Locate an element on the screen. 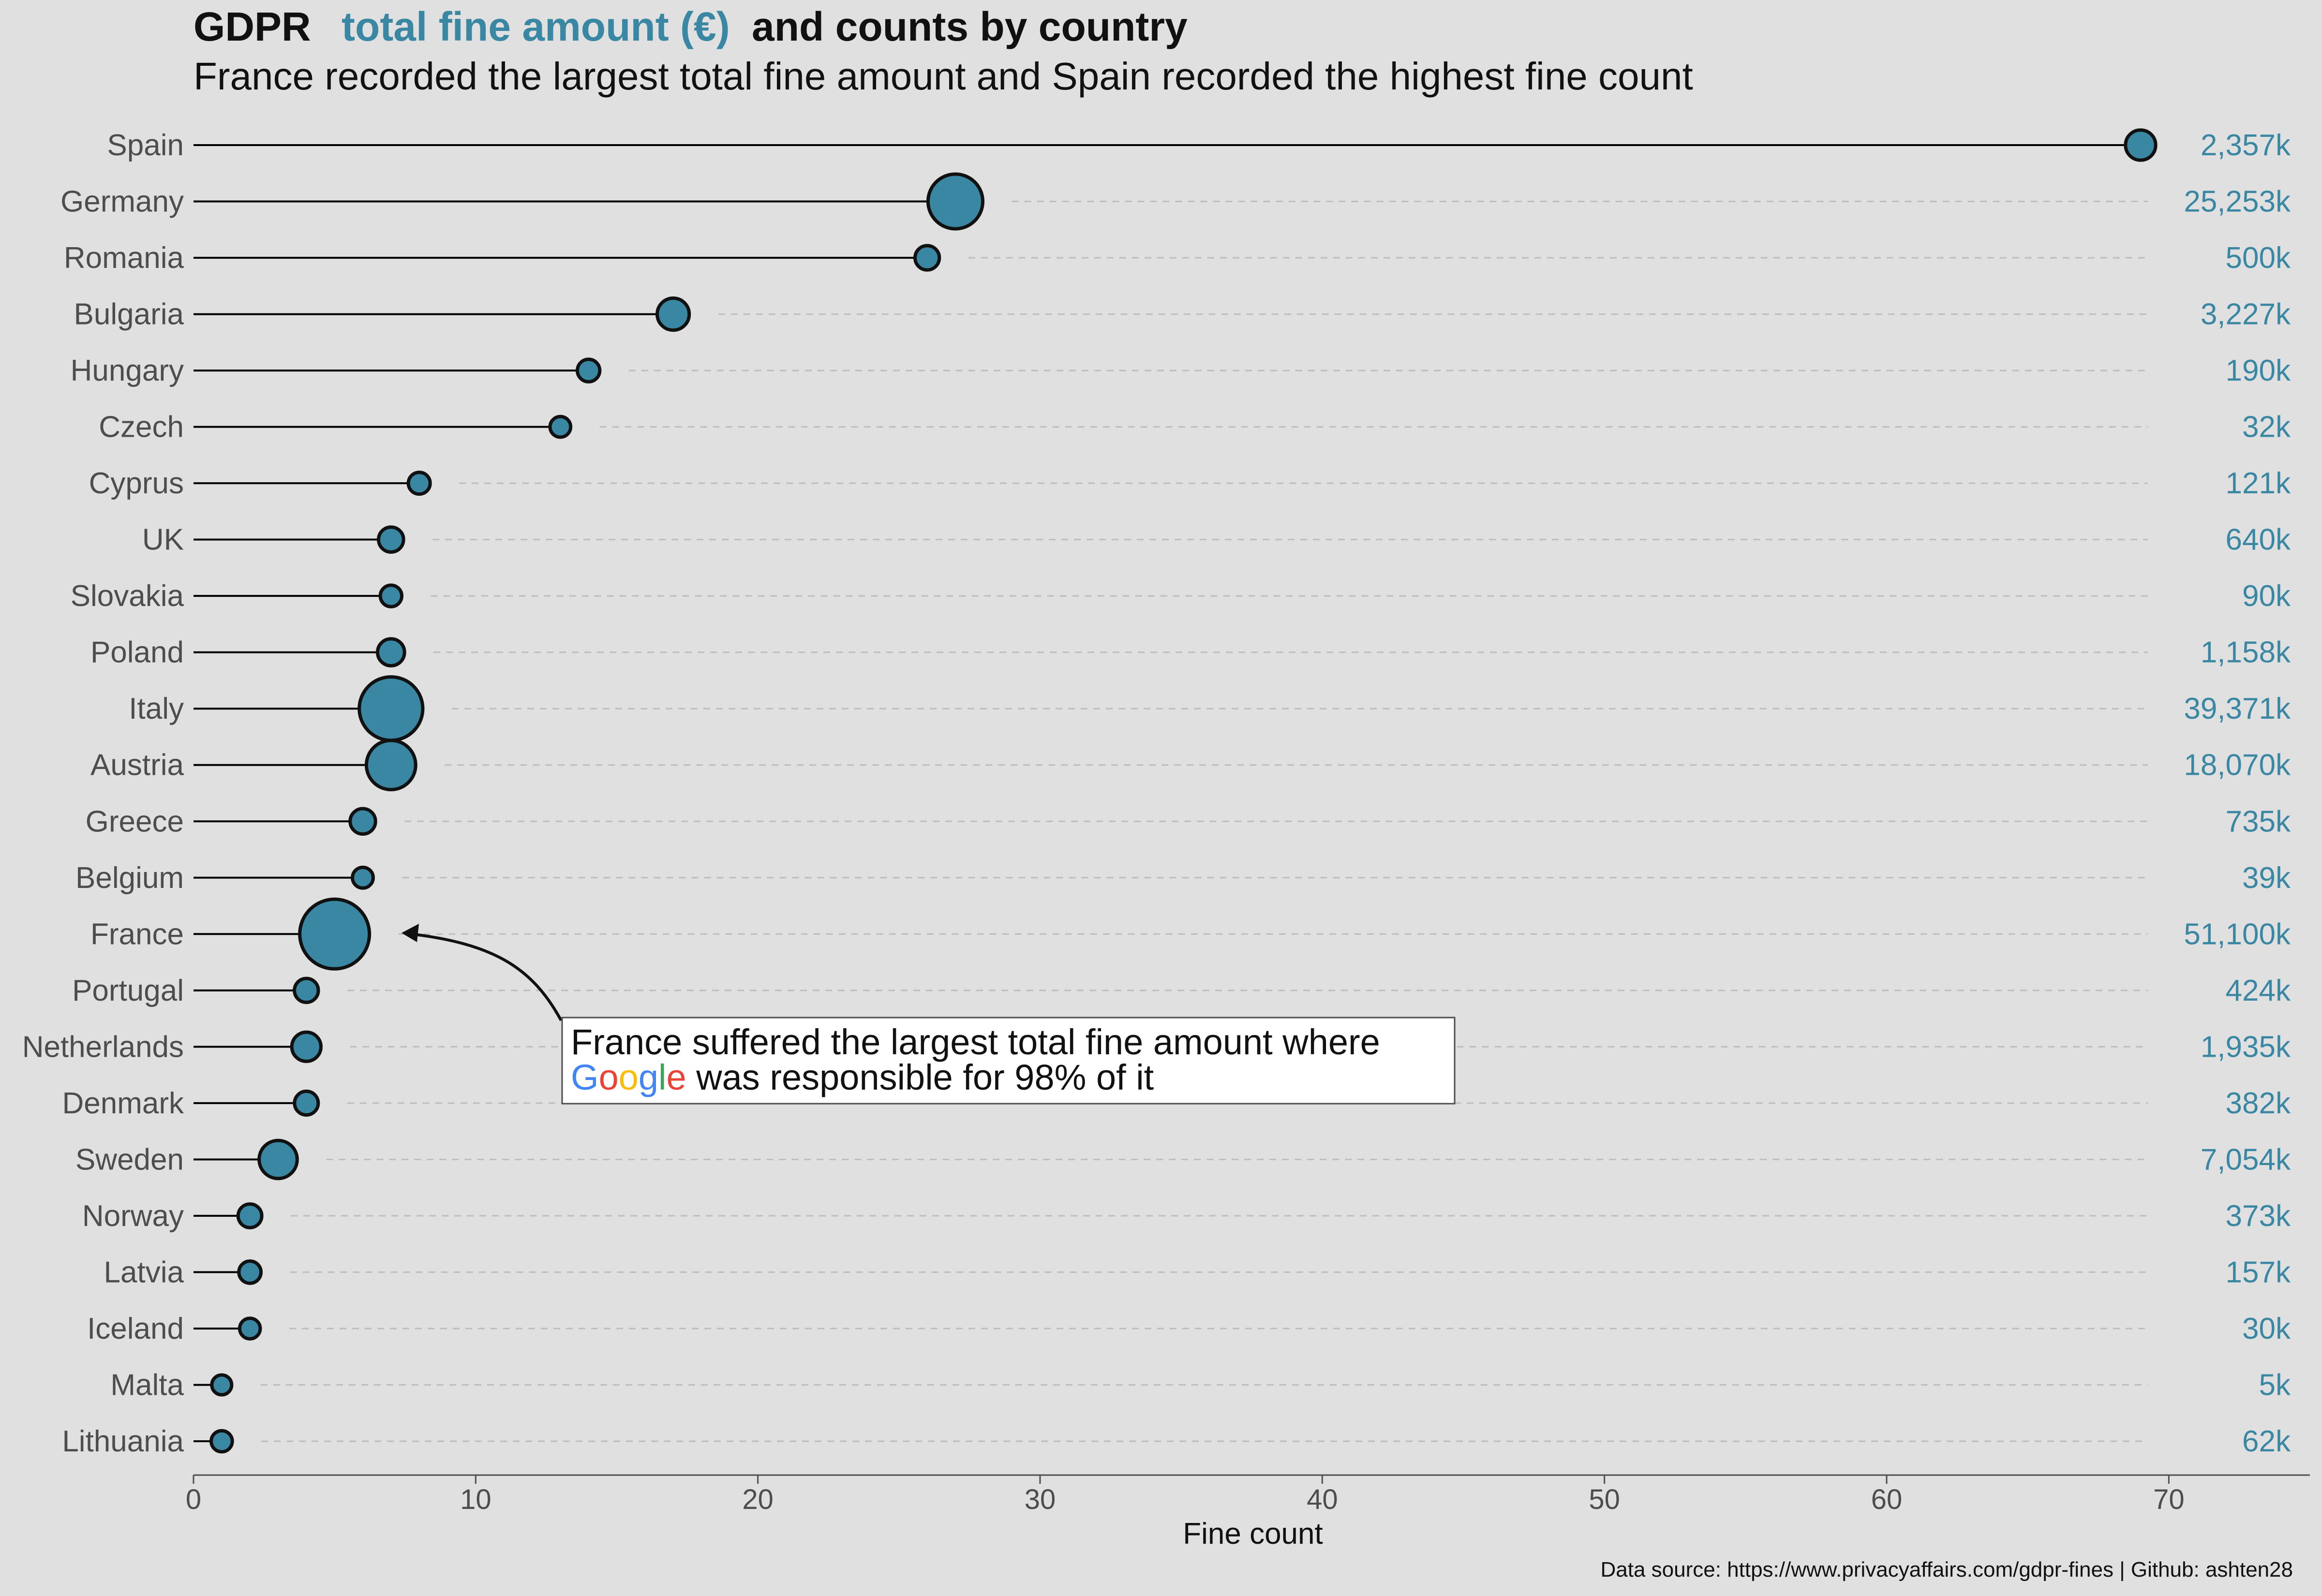  bubble-hungary is located at coordinates (588, 370).